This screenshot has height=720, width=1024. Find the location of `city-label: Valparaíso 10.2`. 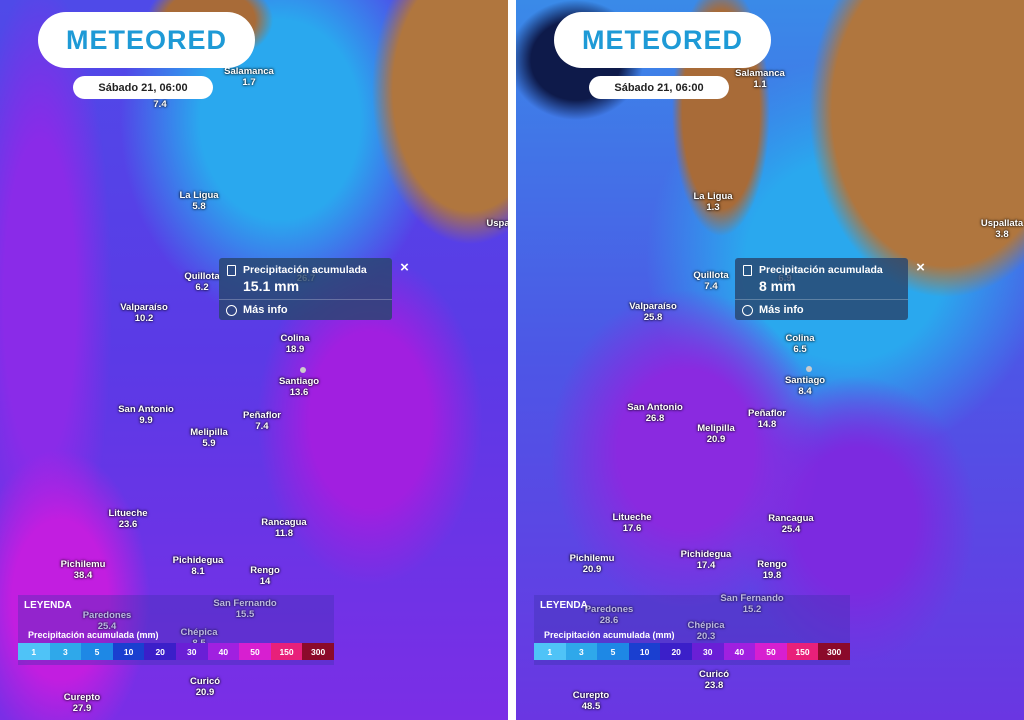

city-label: Valparaíso 10.2 is located at coordinates (144, 313).